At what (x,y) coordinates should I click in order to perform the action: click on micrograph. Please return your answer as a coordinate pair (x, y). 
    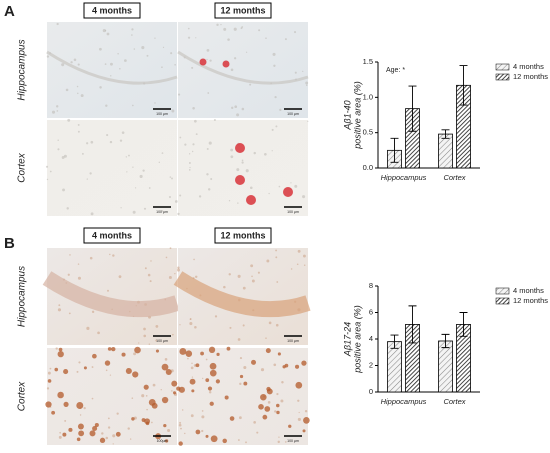
    Looking at the image, I should click on (112, 70).